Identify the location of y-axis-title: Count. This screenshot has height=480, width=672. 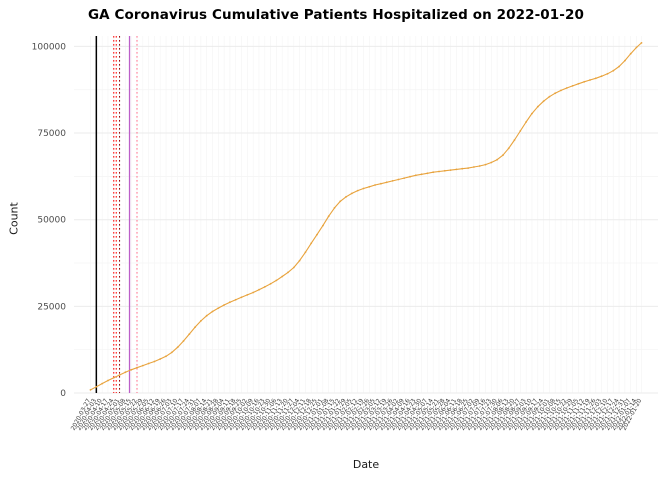
(14, 218).